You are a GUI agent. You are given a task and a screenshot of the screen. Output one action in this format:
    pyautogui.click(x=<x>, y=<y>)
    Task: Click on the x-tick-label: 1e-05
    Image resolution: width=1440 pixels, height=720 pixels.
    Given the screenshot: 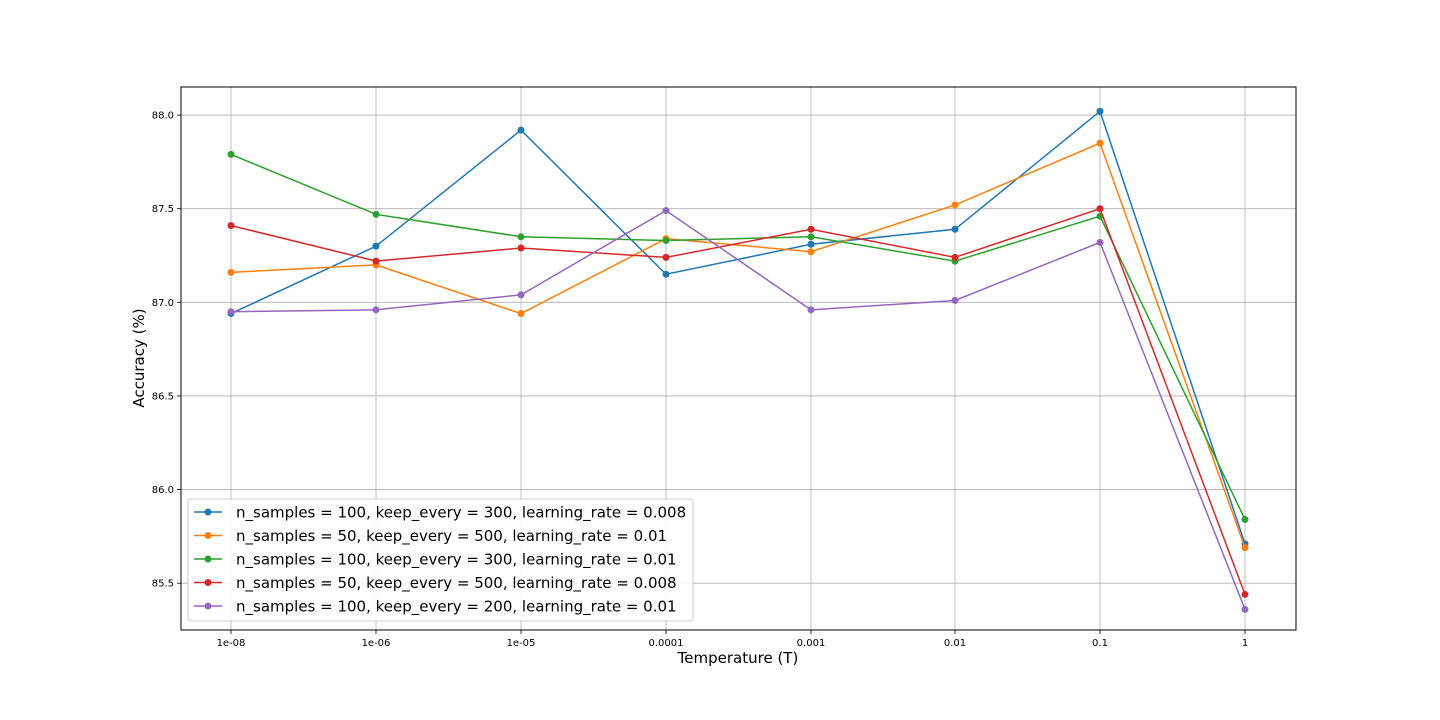 What is the action you would take?
    pyautogui.click(x=521, y=643)
    